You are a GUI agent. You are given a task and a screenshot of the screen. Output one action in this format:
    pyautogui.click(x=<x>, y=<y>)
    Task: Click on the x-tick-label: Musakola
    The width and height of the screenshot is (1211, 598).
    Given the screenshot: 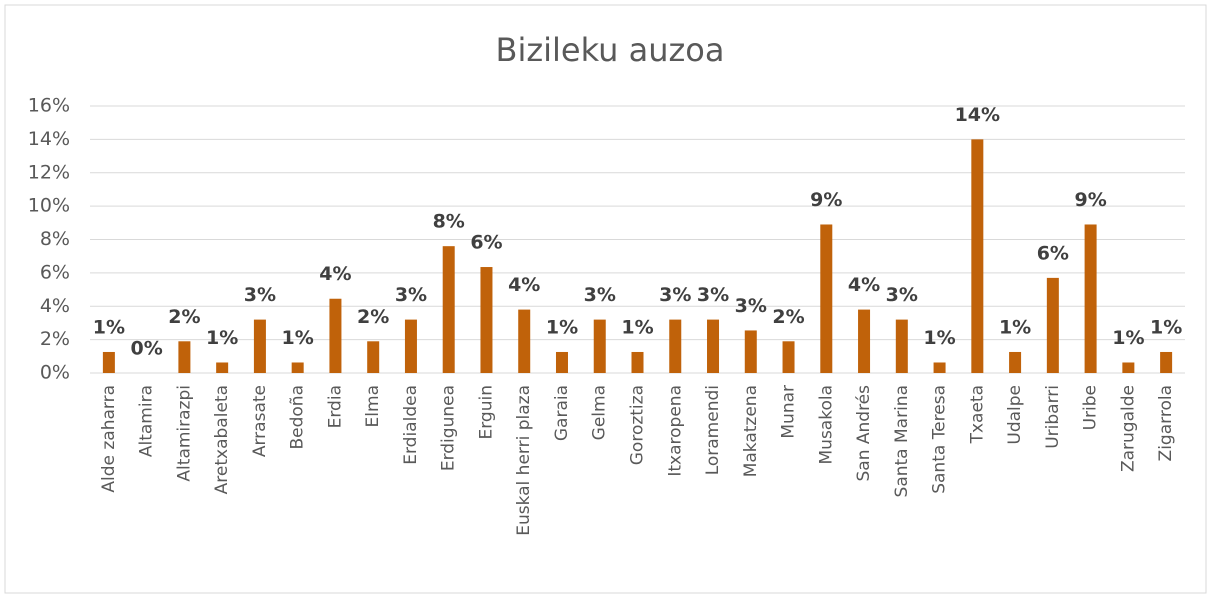 What is the action you would take?
    pyautogui.click(x=826, y=425)
    